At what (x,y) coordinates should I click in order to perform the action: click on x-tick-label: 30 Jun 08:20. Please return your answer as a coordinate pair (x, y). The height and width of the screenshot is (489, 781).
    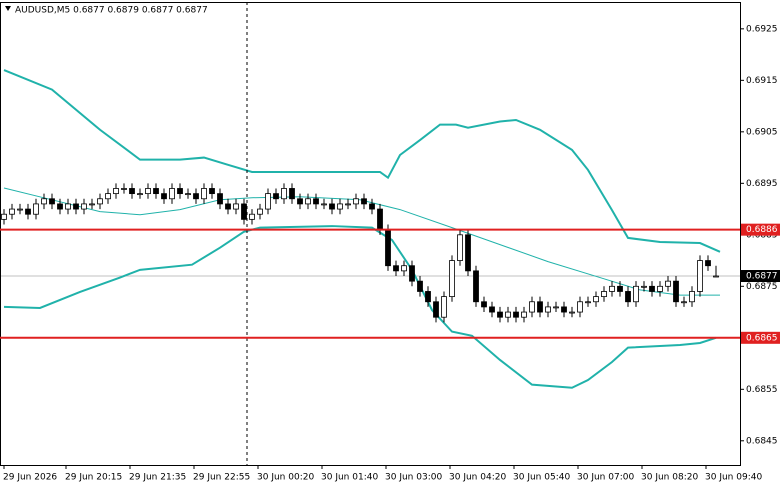
    Looking at the image, I should click on (669, 478).